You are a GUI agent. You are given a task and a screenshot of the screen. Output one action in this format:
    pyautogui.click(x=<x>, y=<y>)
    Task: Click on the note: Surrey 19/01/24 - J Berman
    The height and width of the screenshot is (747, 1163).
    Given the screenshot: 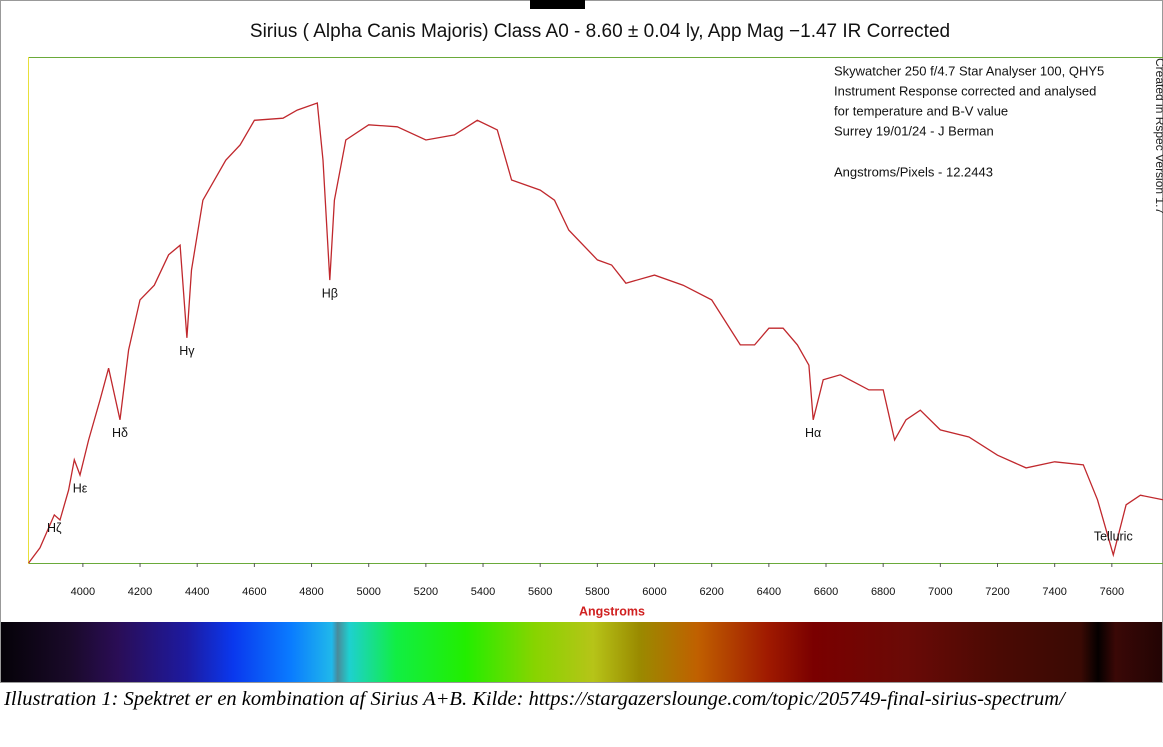 What is the action you would take?
    pyautogui.click(x=914, y=130)
    